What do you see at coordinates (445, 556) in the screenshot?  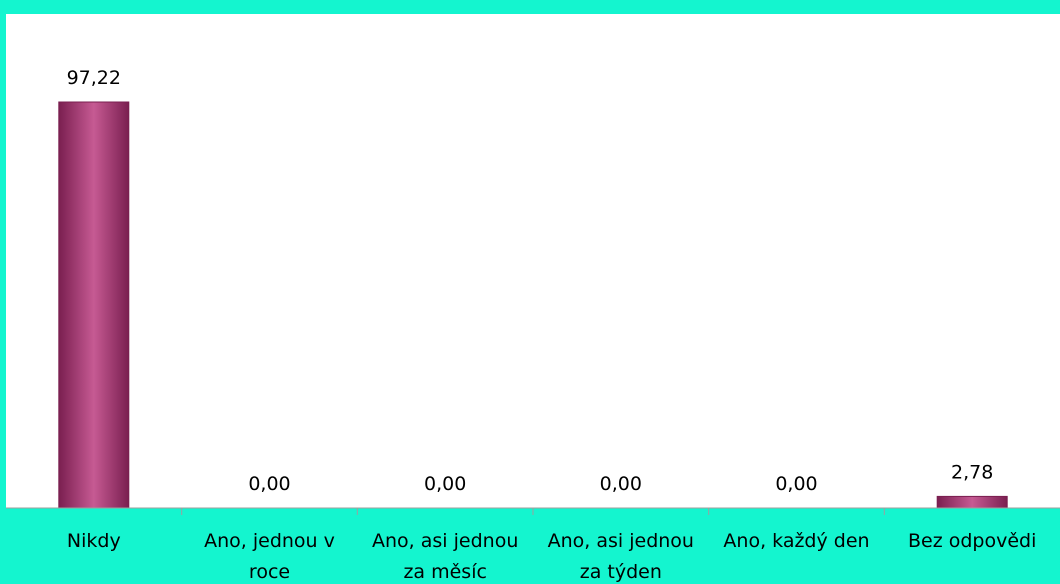 I see `category-label-2: Ano, asi jednou za měsíc` at bounding box center [445, 556].